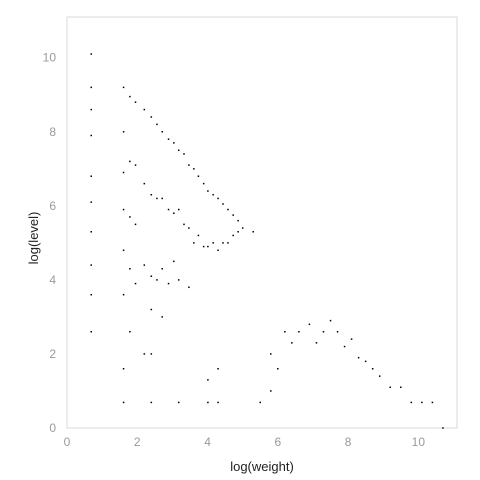 The height and width of the screenshot is (480, 480). Describe the element at coordinates (52, 280) in the screenshot. I see `y-tick-label: 4` at that location.